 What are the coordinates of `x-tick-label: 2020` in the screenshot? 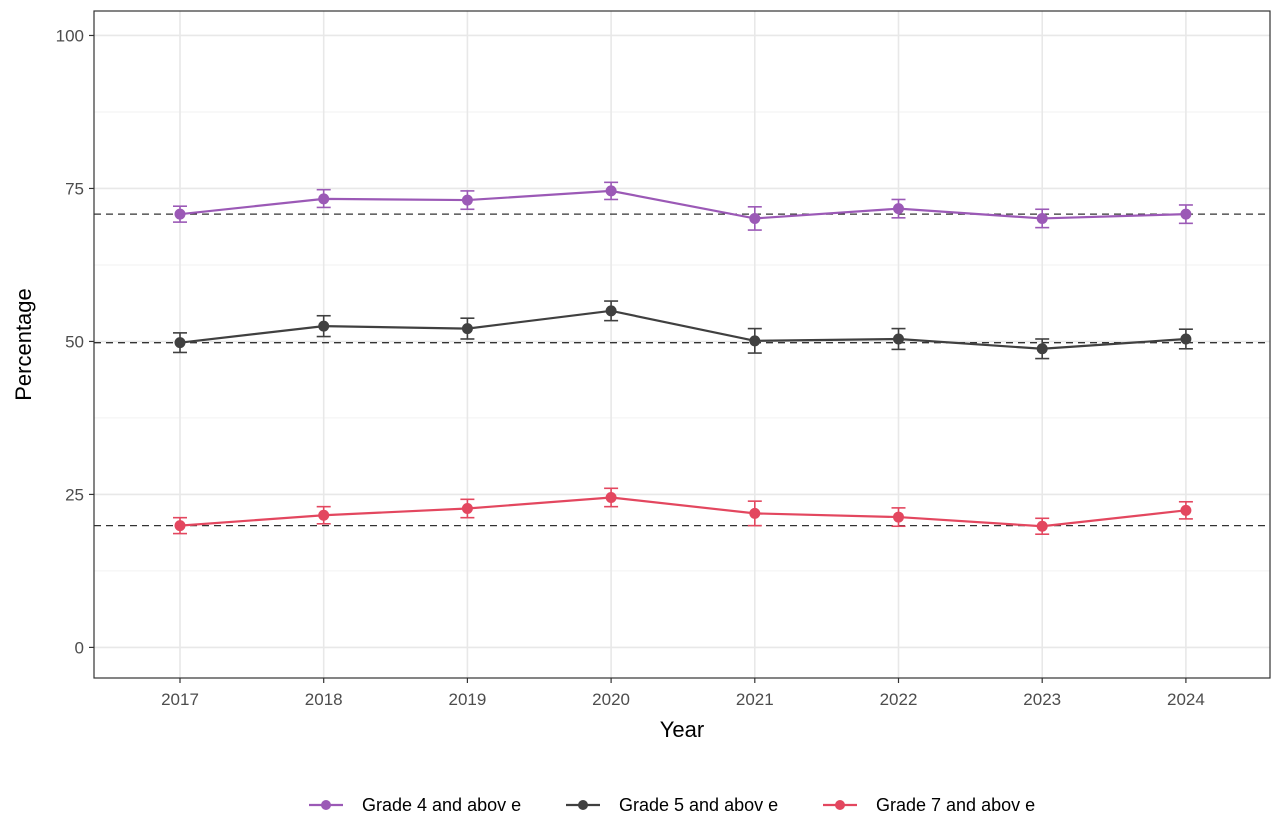 It's located at (611, 699).